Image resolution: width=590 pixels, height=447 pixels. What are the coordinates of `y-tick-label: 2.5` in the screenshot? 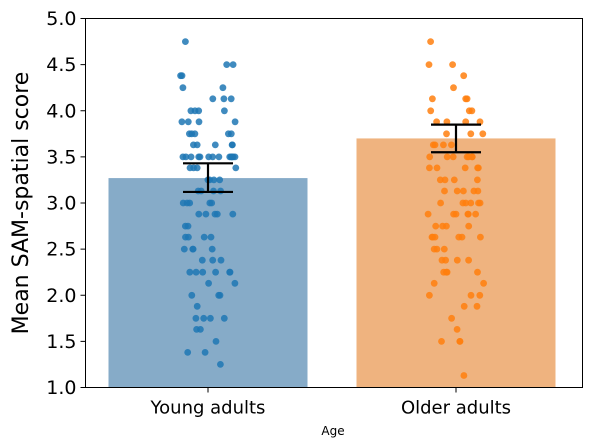 It's located at (61, 250).